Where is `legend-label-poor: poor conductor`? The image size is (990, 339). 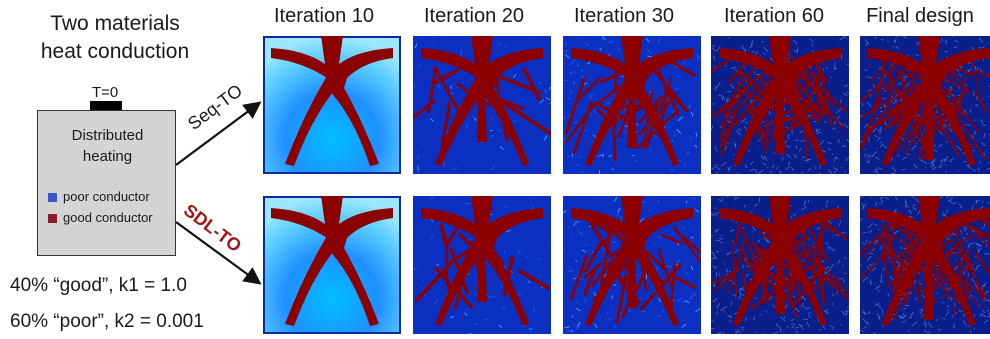
legend-label-poor: poor conductor is located at coordinates (106, 196).